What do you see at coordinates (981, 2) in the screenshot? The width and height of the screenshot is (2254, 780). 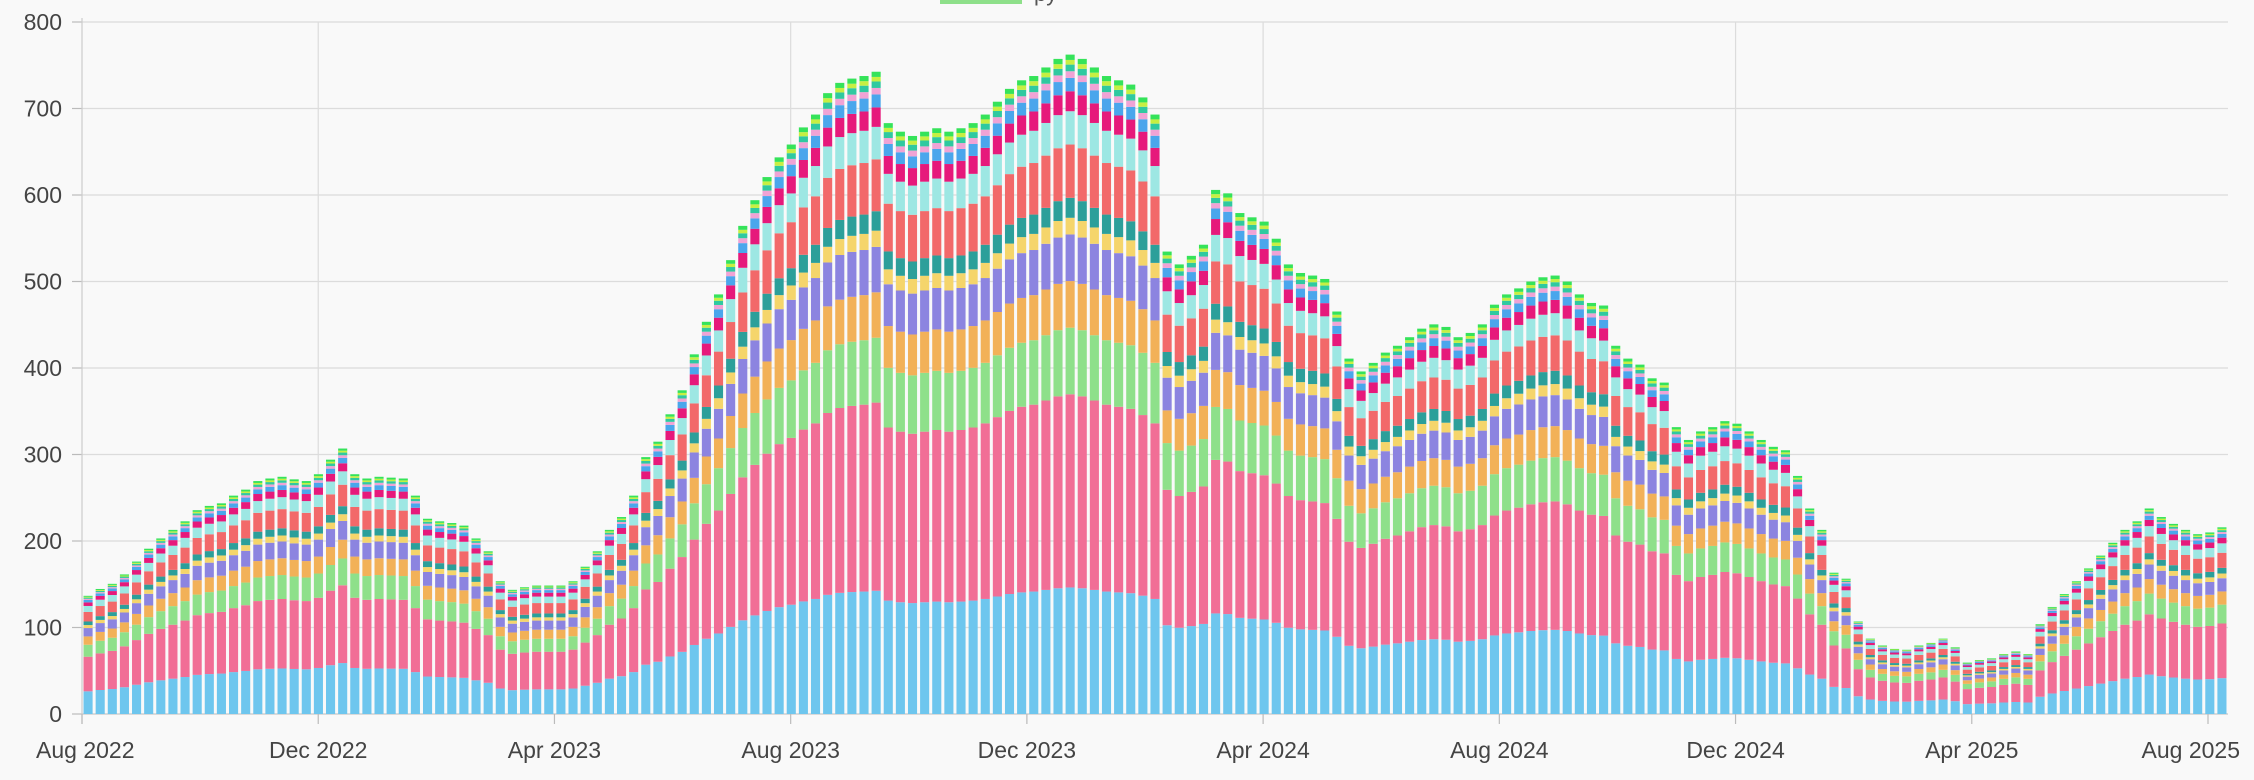 I see `legend-swatch-py` at bounding box center [981, 2].